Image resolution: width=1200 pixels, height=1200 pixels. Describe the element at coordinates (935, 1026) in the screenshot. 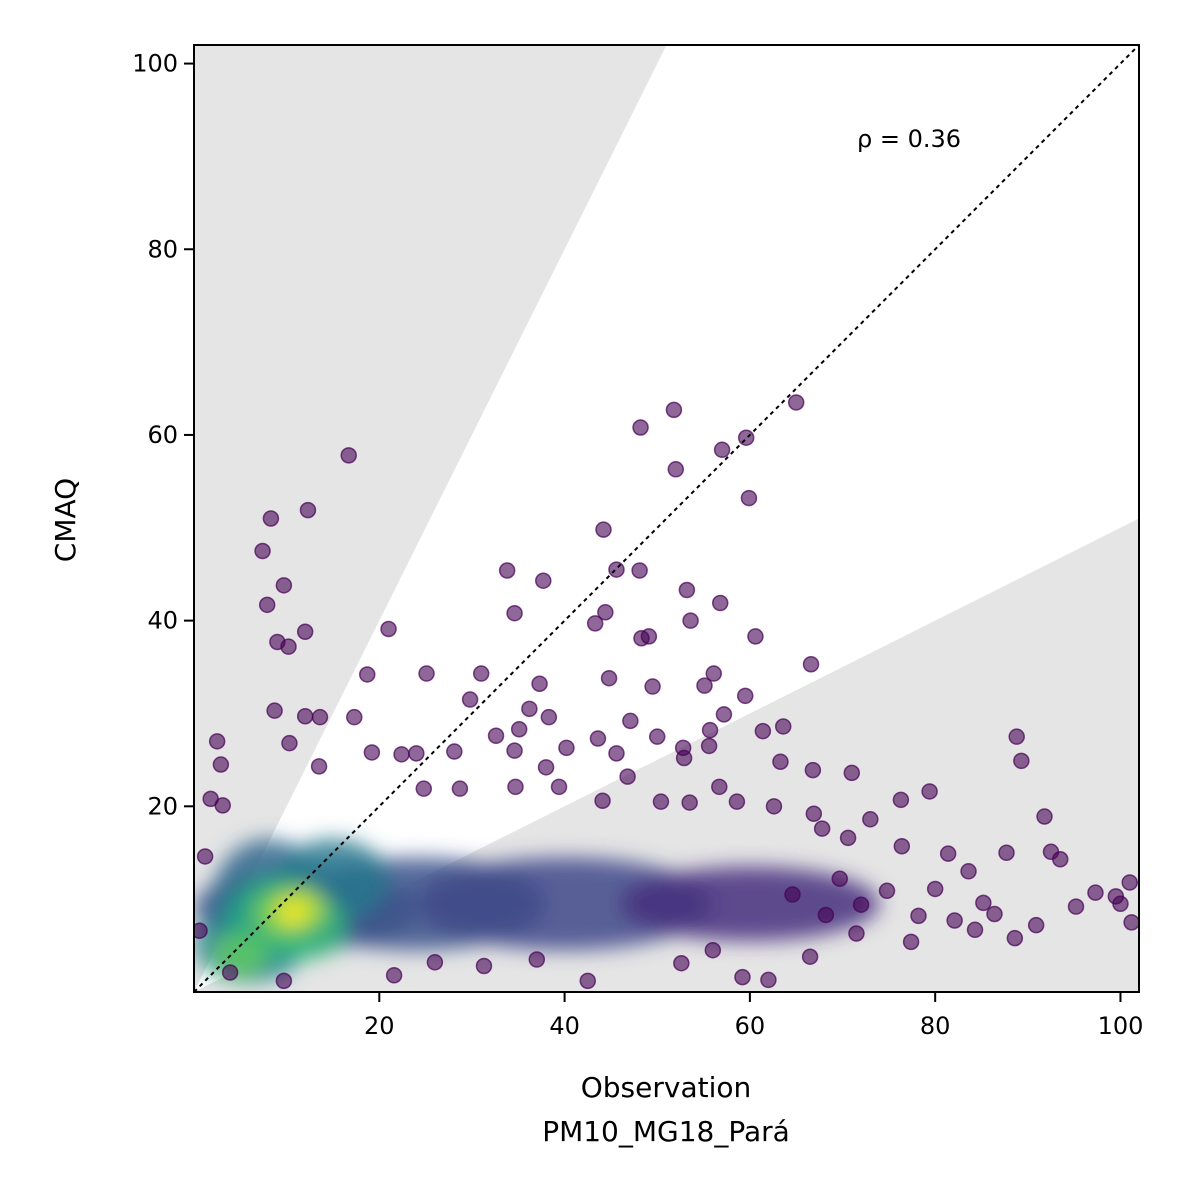

I see `x-tick-label: 80` at that location.